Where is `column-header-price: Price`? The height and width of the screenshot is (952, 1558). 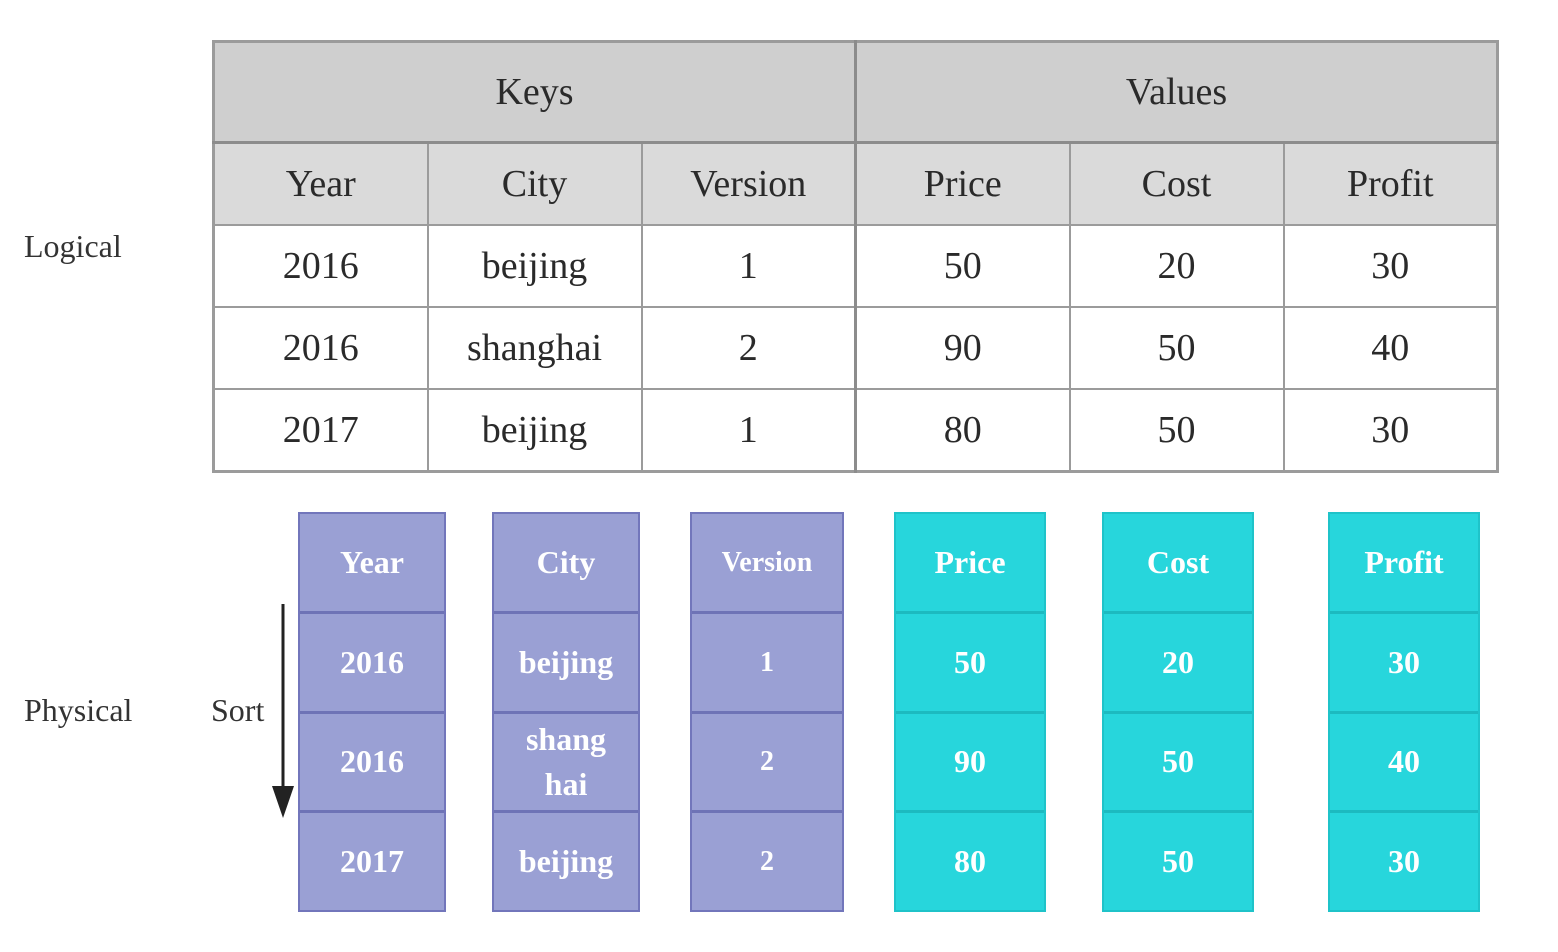
column-header-price: Price is located at coordinates (962, 183).